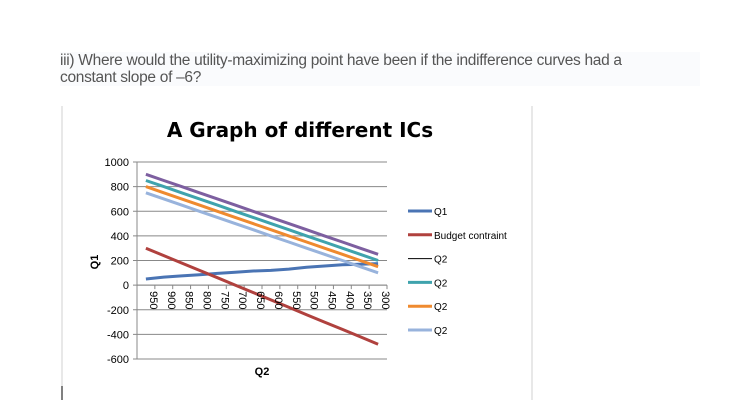 This screenshot has height=419, width=753. I want to click on y-tick-label: -600, so click(118, 360).